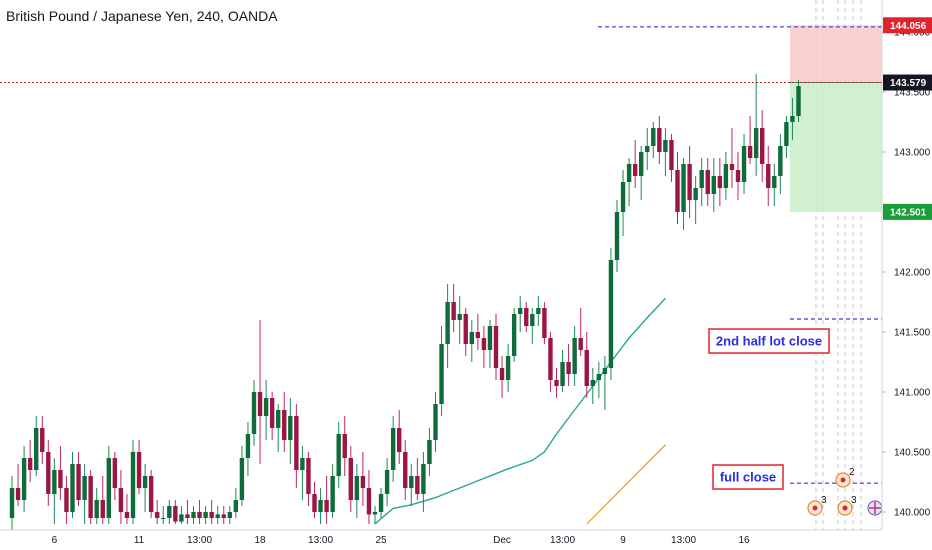 This screenshot has height=550, width=932. Describe the element at coordinates (908, 83) in the screenshot. I see `price-badge-label: 143.579` at that location.